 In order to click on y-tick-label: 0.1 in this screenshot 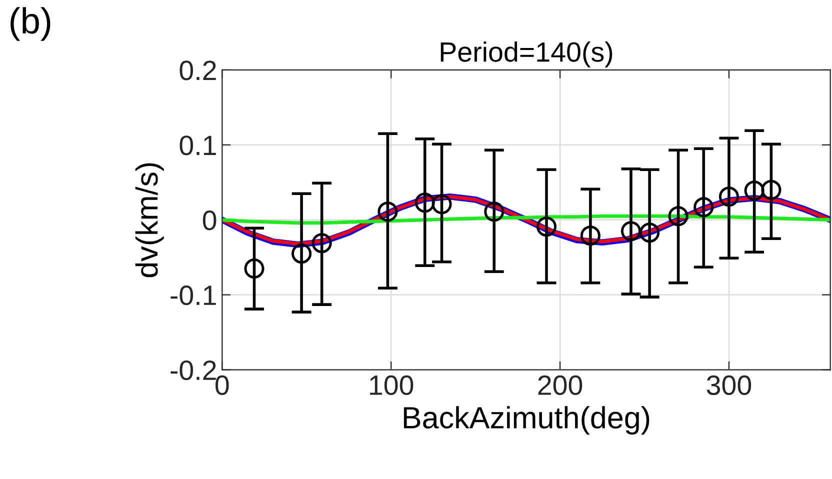, I will do `click(198, 146)`.